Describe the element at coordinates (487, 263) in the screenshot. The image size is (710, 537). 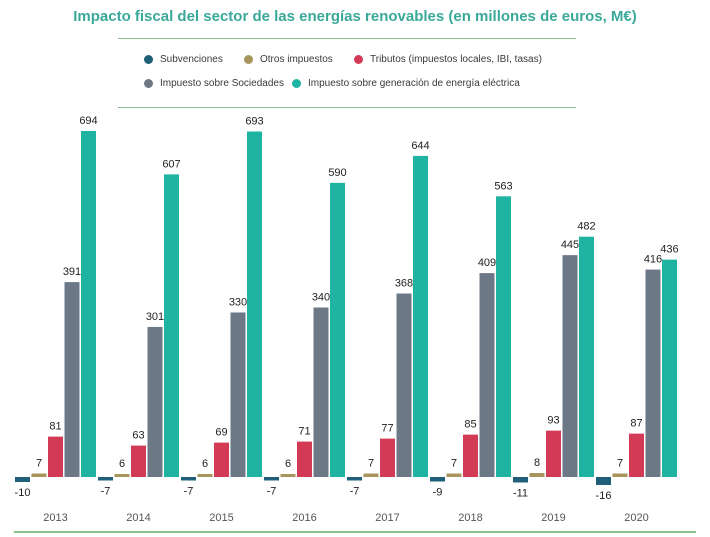
I see `data-label: 409` at that location.